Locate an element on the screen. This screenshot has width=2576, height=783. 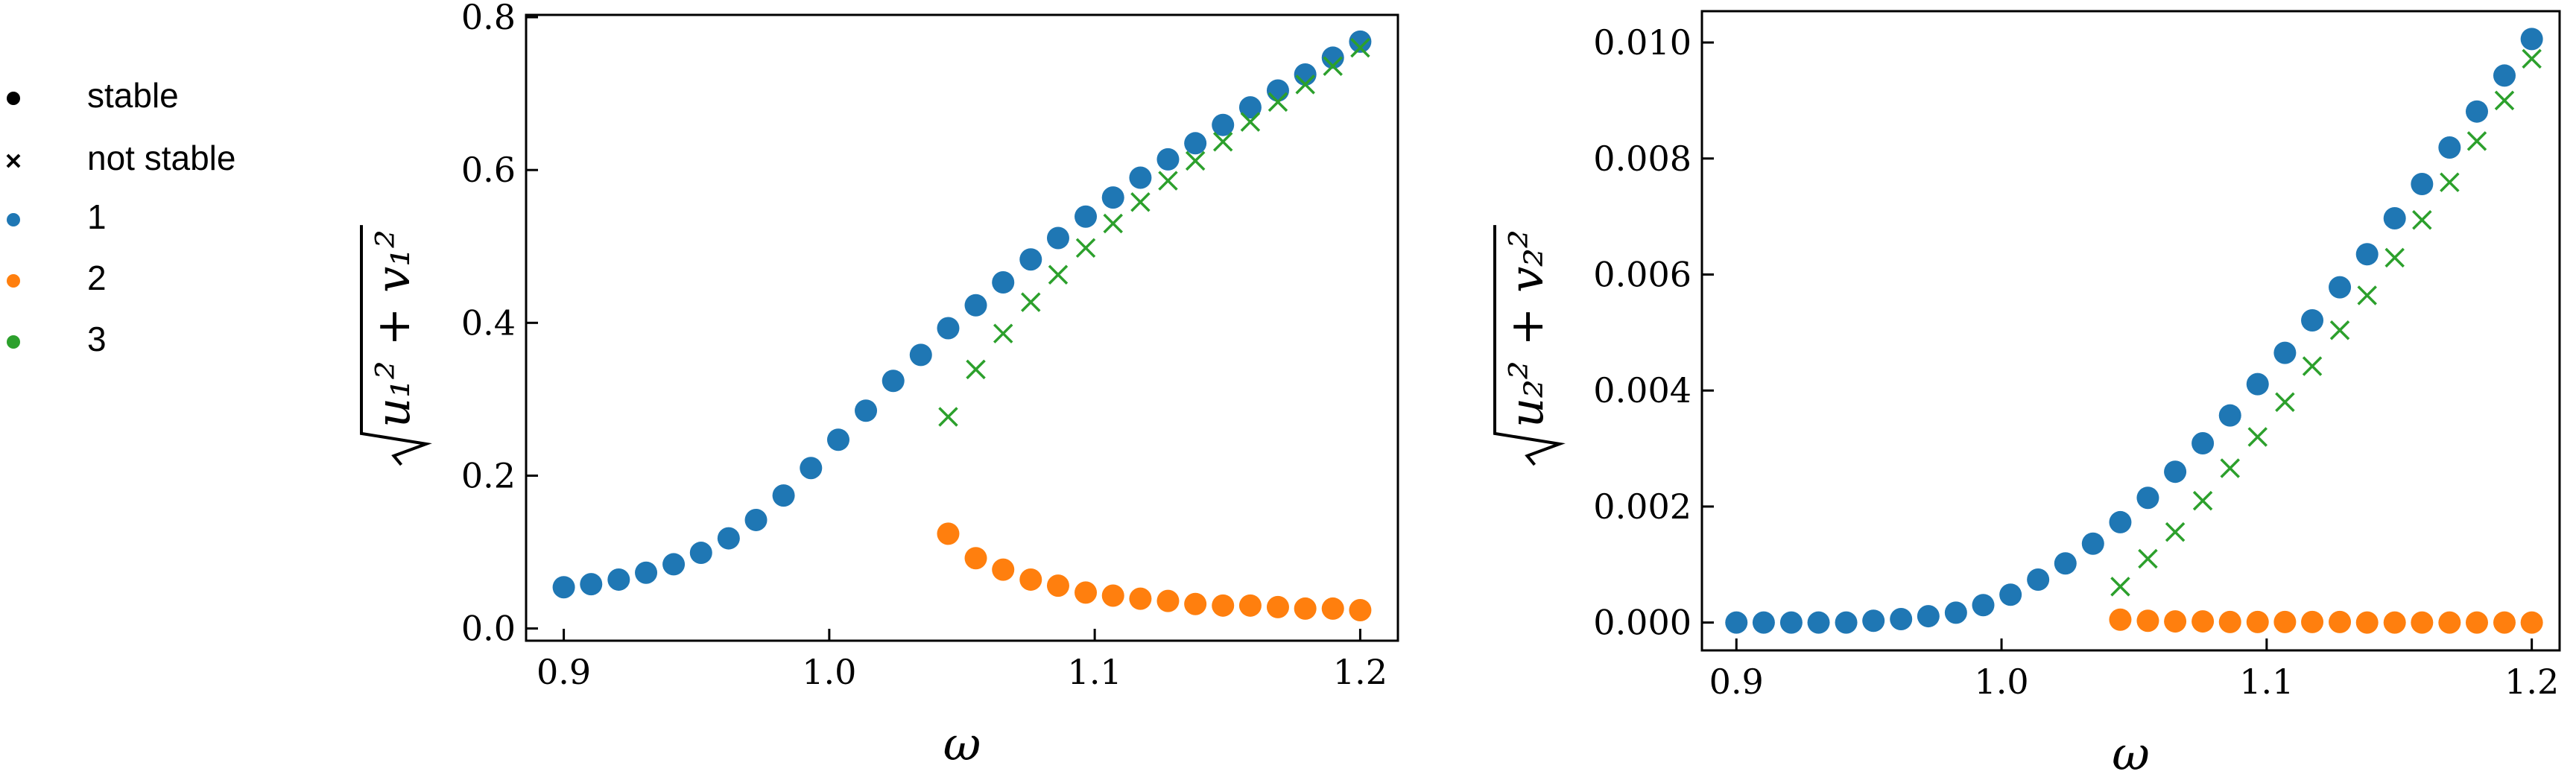
y-tick-label: 0.006 is located at coordinates (1642, 274).